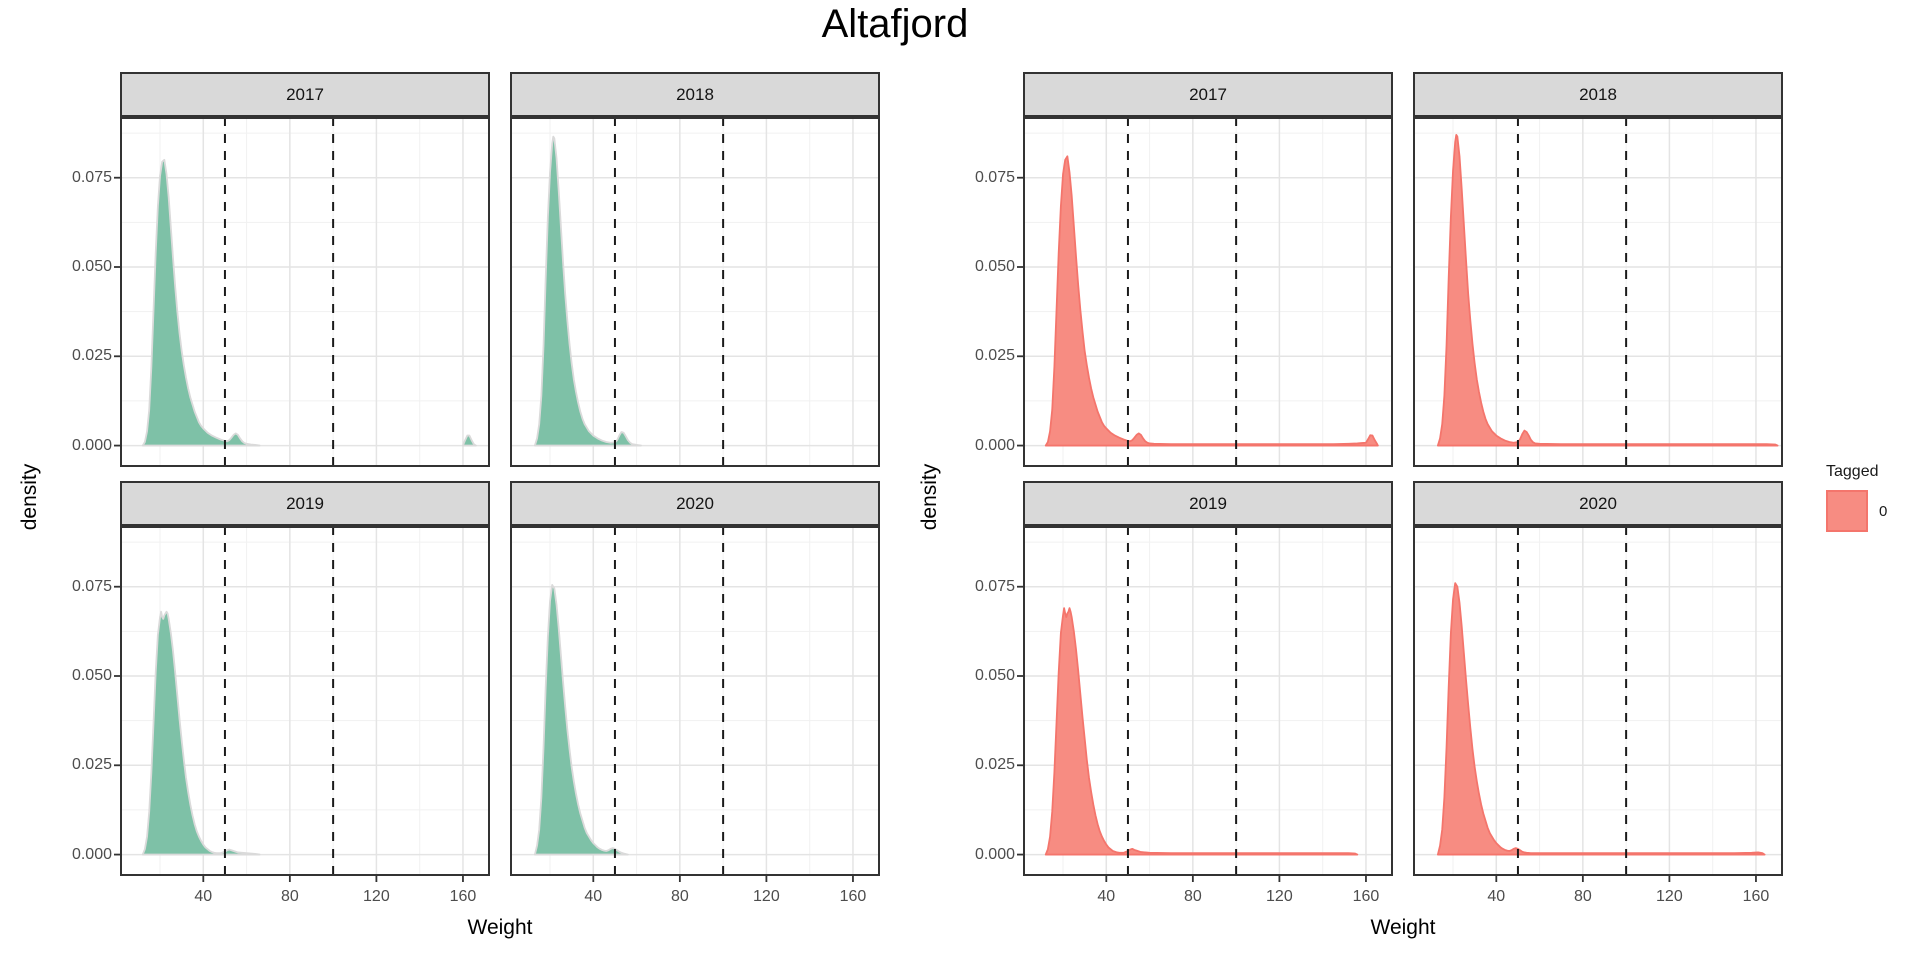  I want to click on facet-strip-tagged-2019: 2019, so click(1208, 503).